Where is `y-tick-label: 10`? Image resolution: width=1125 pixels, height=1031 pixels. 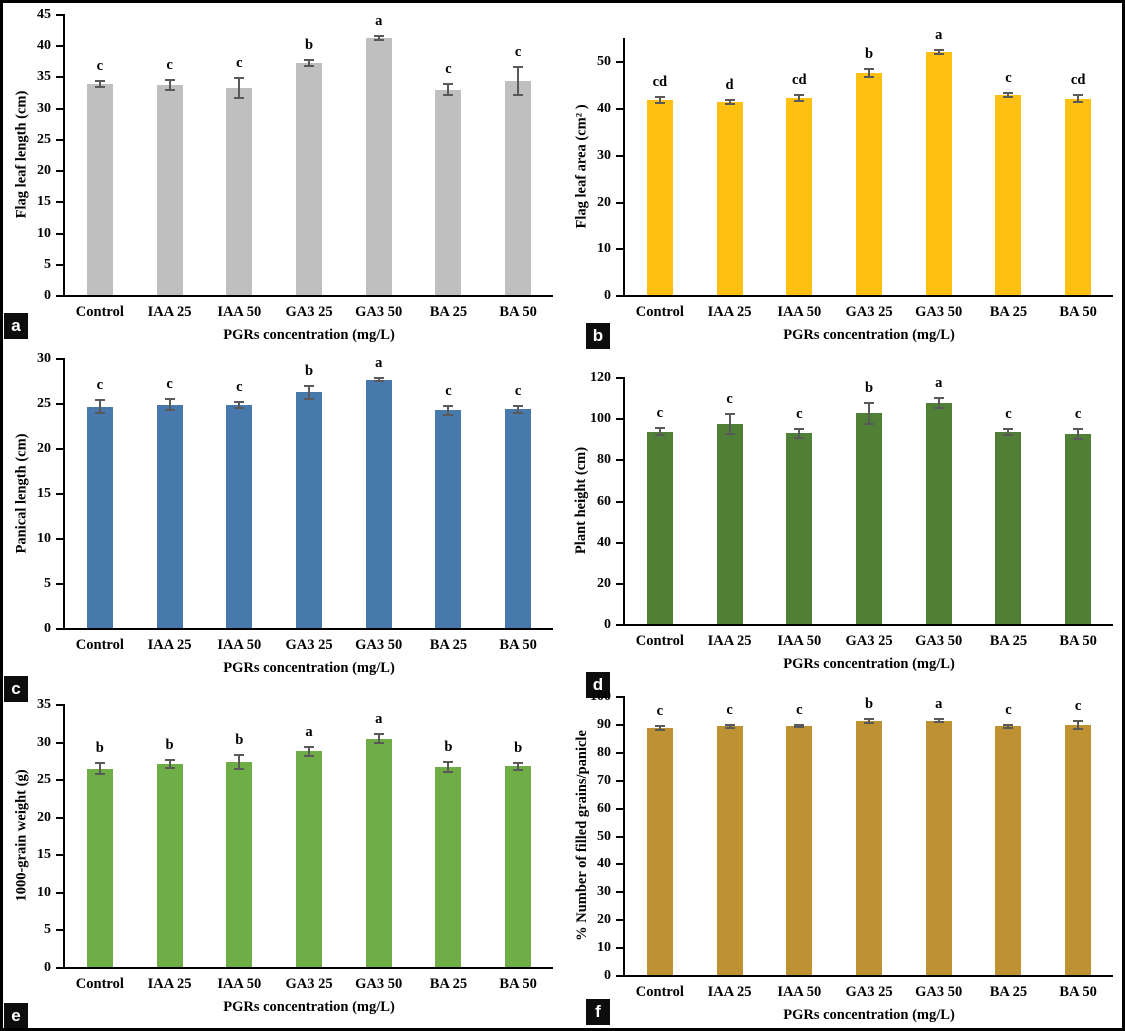 y-tick-label: 10 is located at coordinates (604, 948).